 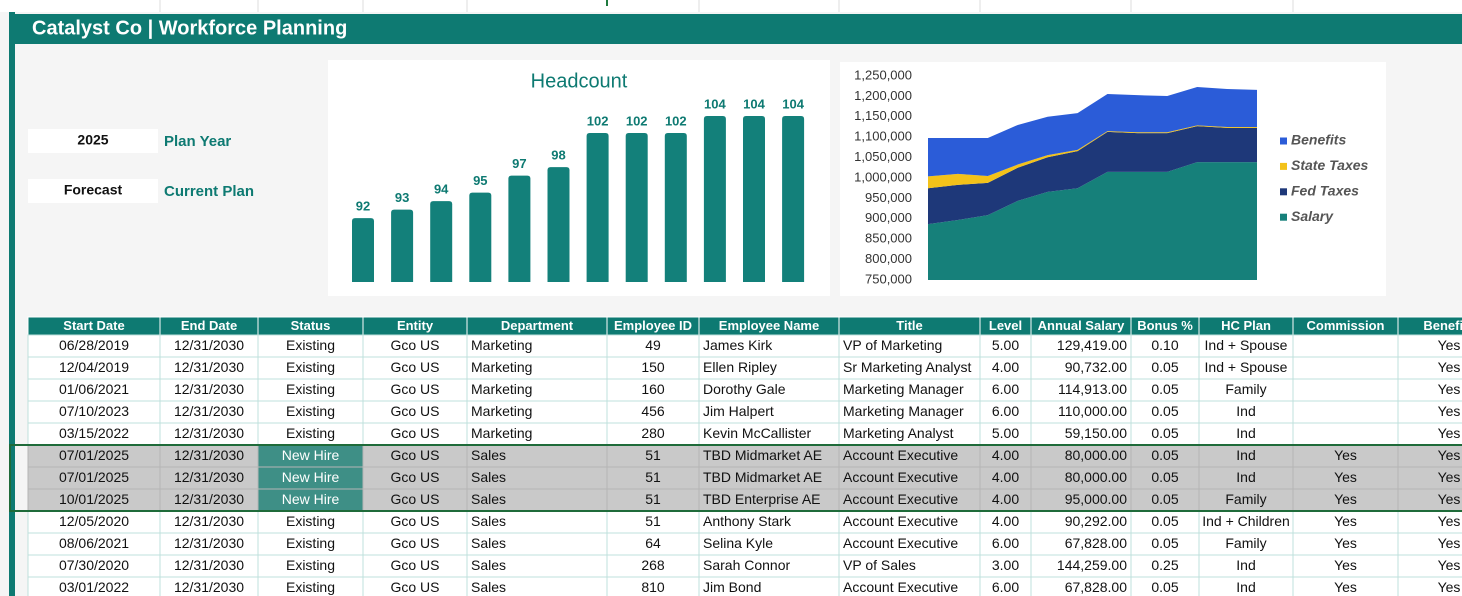 I want to click on top-grid-strip, so click(x=731, y=6).